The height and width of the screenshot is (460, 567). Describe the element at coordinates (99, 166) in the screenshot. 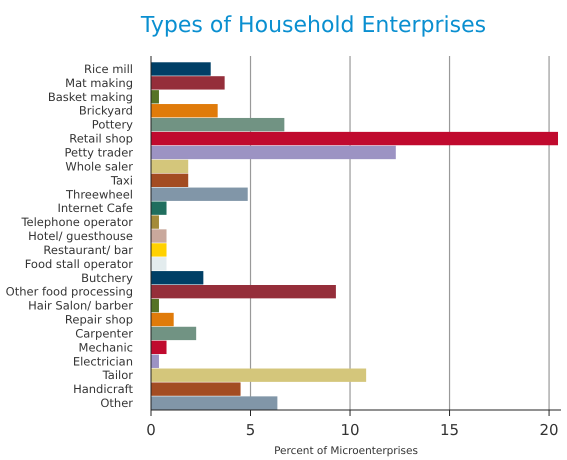

I see `y-tick-label: Whole saler` at that location.